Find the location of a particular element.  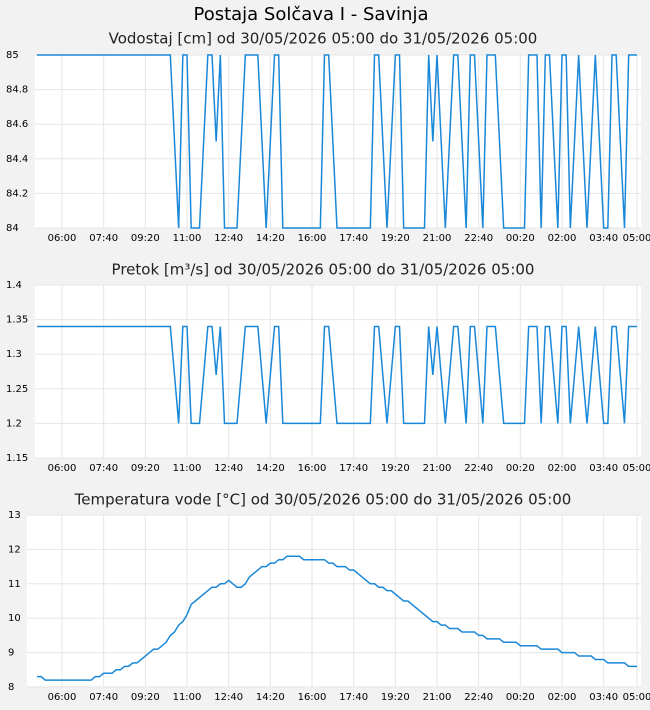

y-tick-label: 13 is located at coordinates (14, 515).